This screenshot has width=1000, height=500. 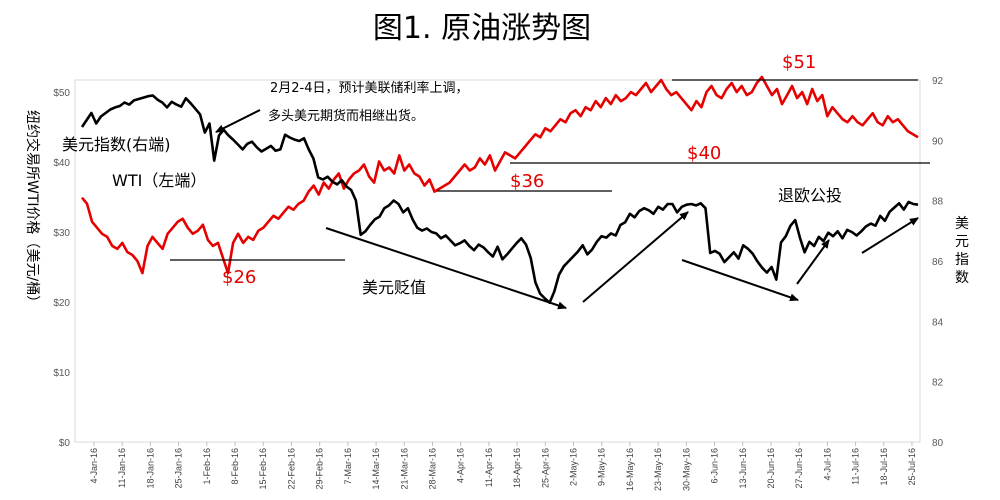 I want to click on right-tick-label: 80, so click(x=938, y=443).